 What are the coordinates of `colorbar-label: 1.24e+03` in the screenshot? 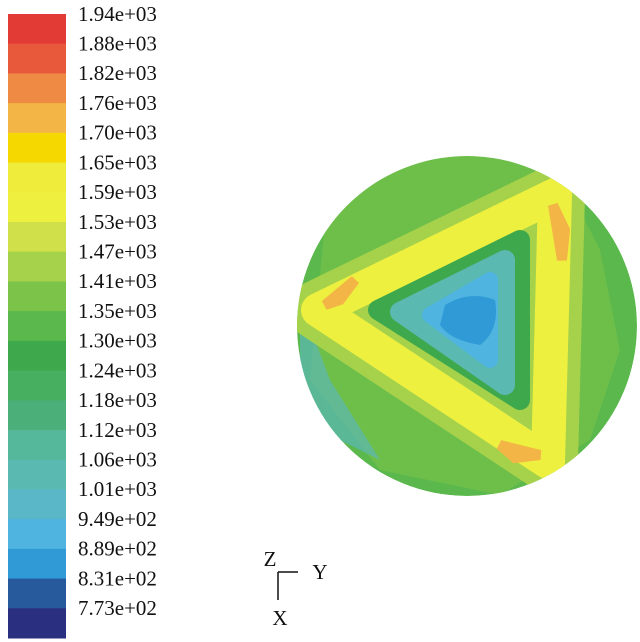 It's located at (117, 370).